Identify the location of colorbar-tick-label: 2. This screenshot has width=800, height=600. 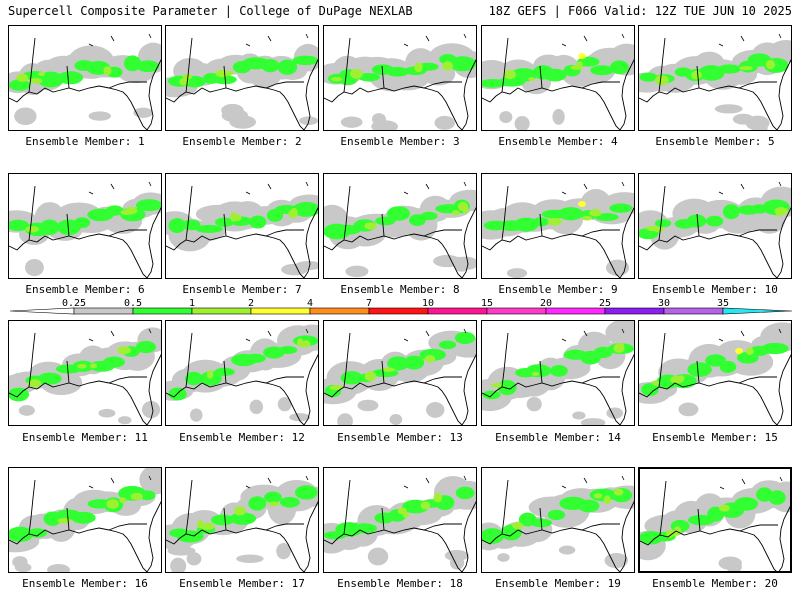
(251, 303).